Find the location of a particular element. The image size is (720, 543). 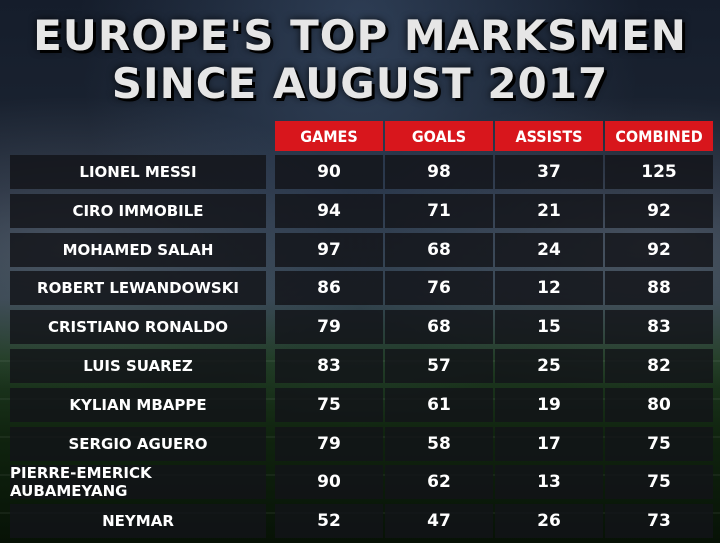

player-name: KYLIAN MBAPPE is located at coordinates (138, 404).